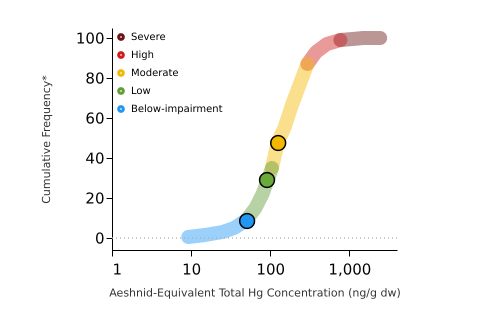  What do you see at coordinates (46, 139) in the screenshot?
I see `y-axis-title: Cumulative Frequency*` at bounding box center [46, 139].